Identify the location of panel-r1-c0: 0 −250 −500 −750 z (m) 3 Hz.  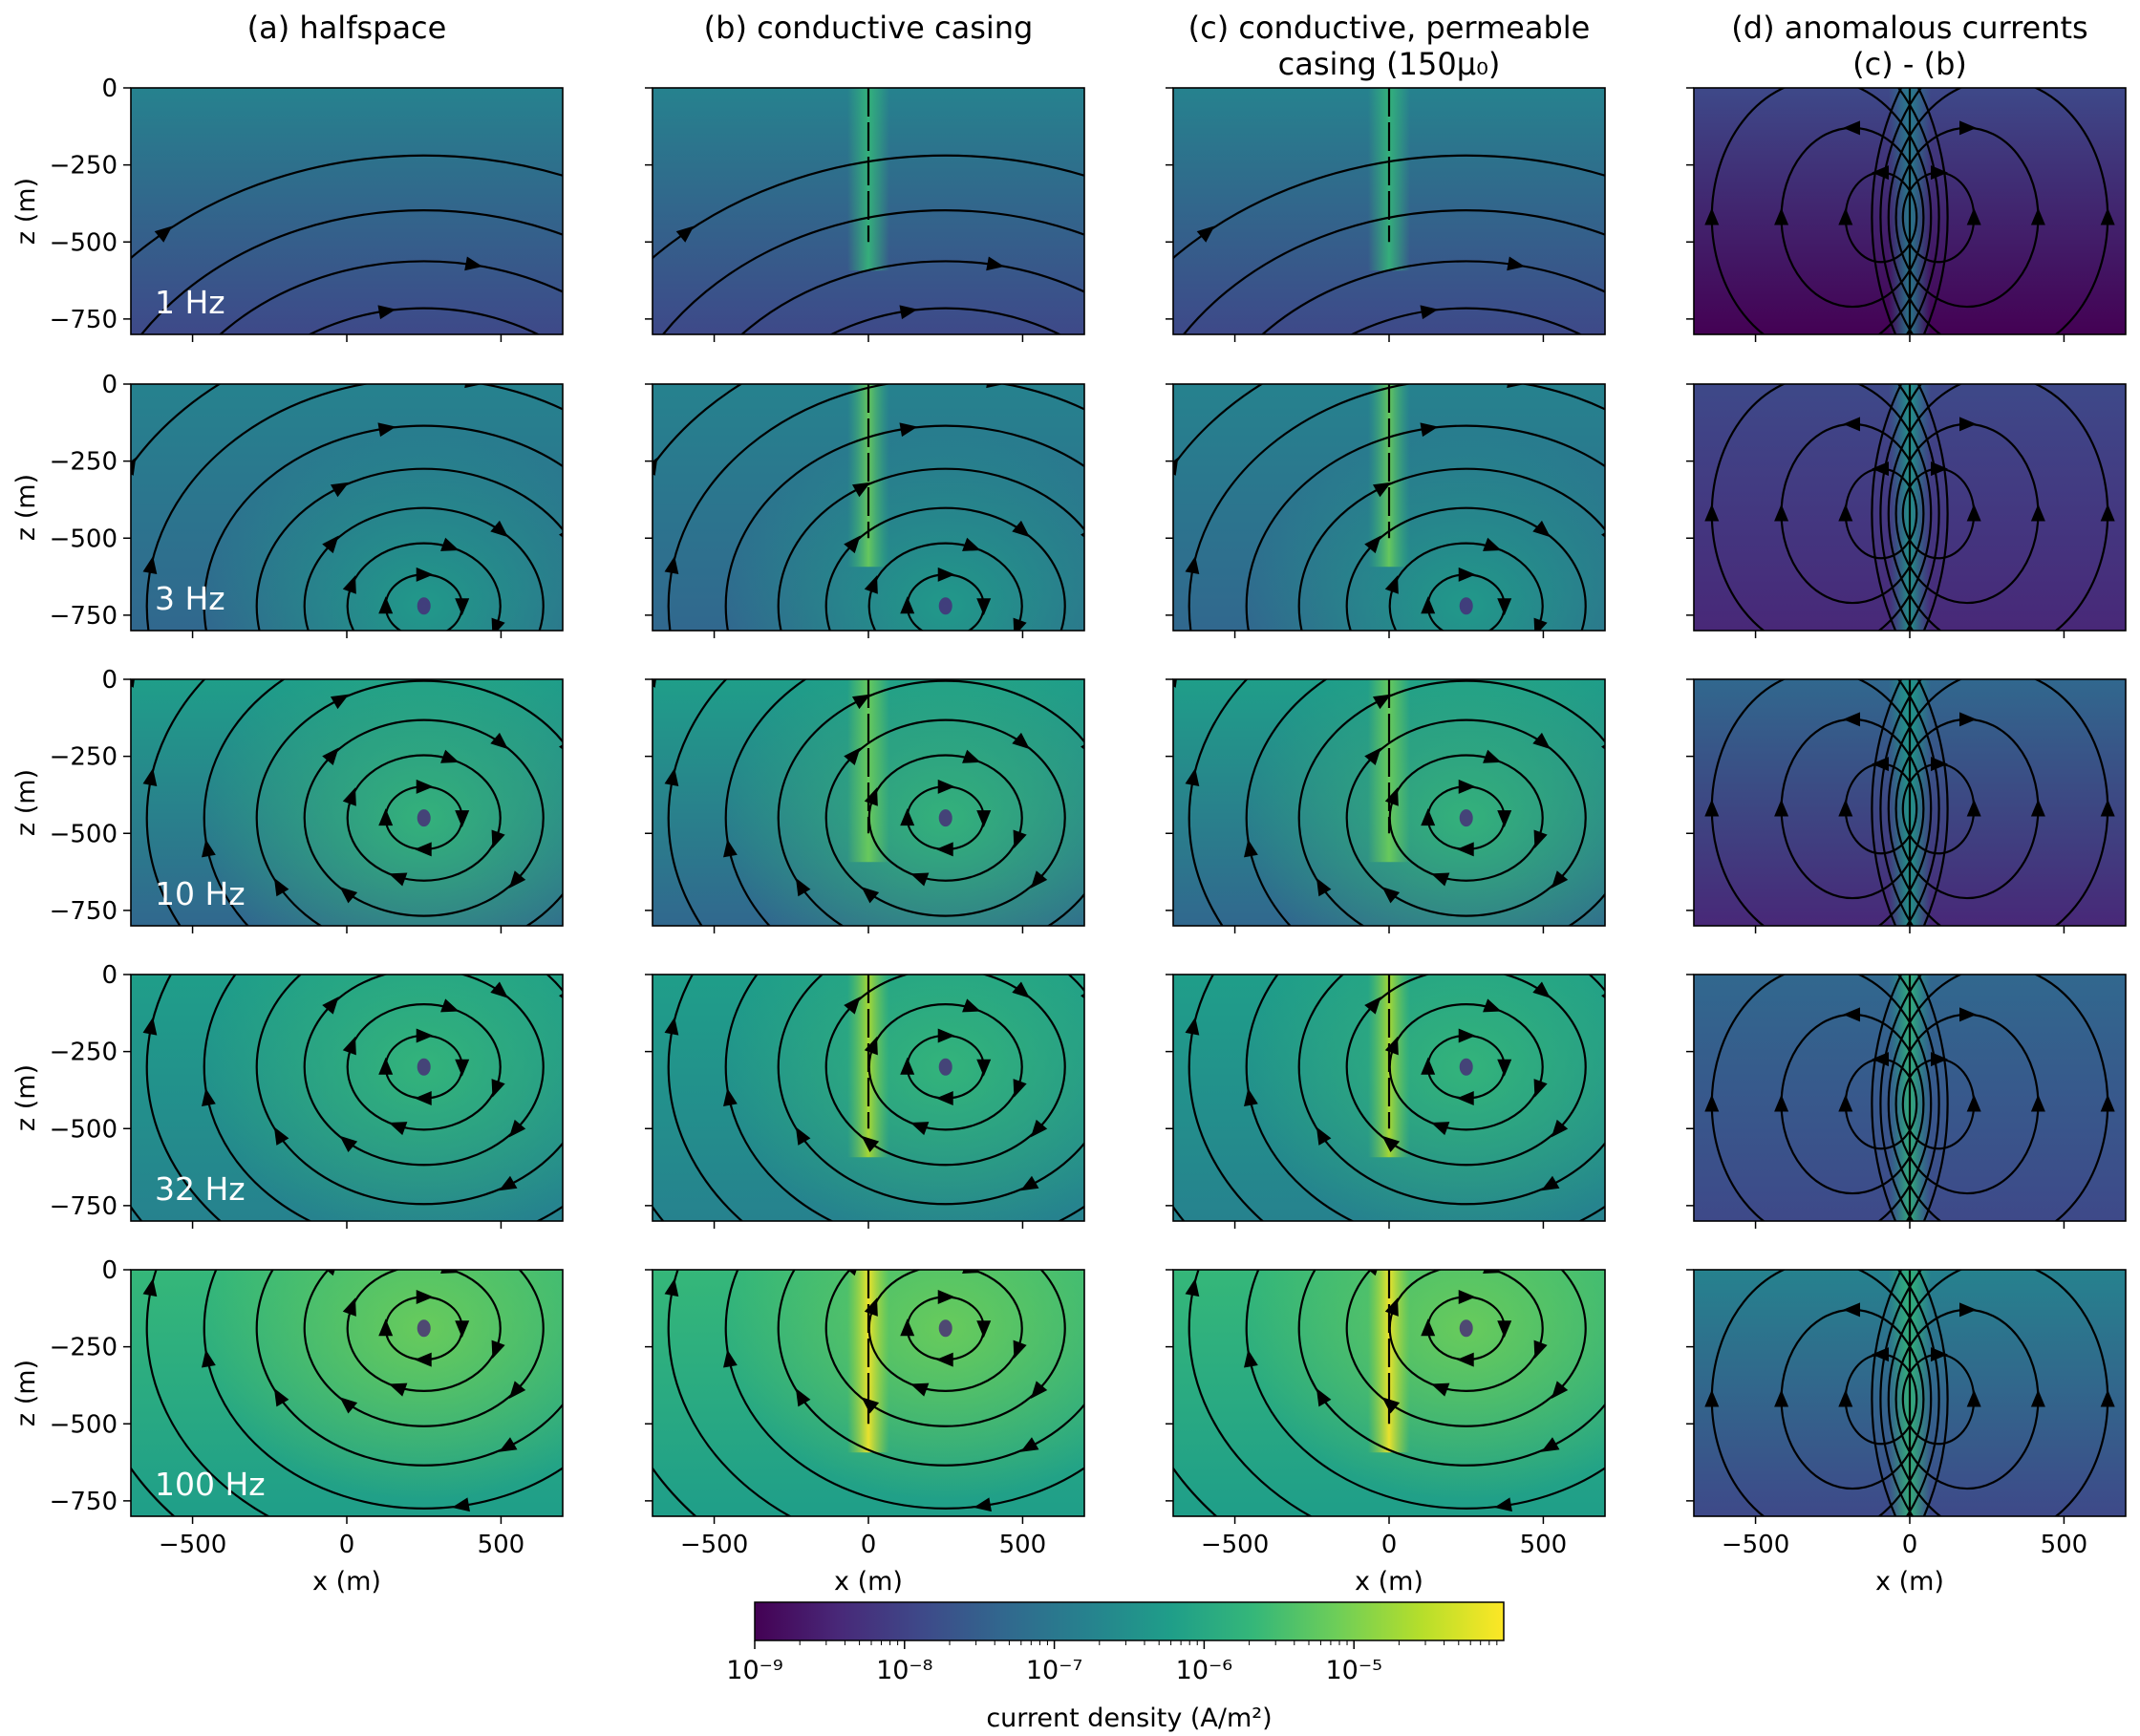
(287, 504).